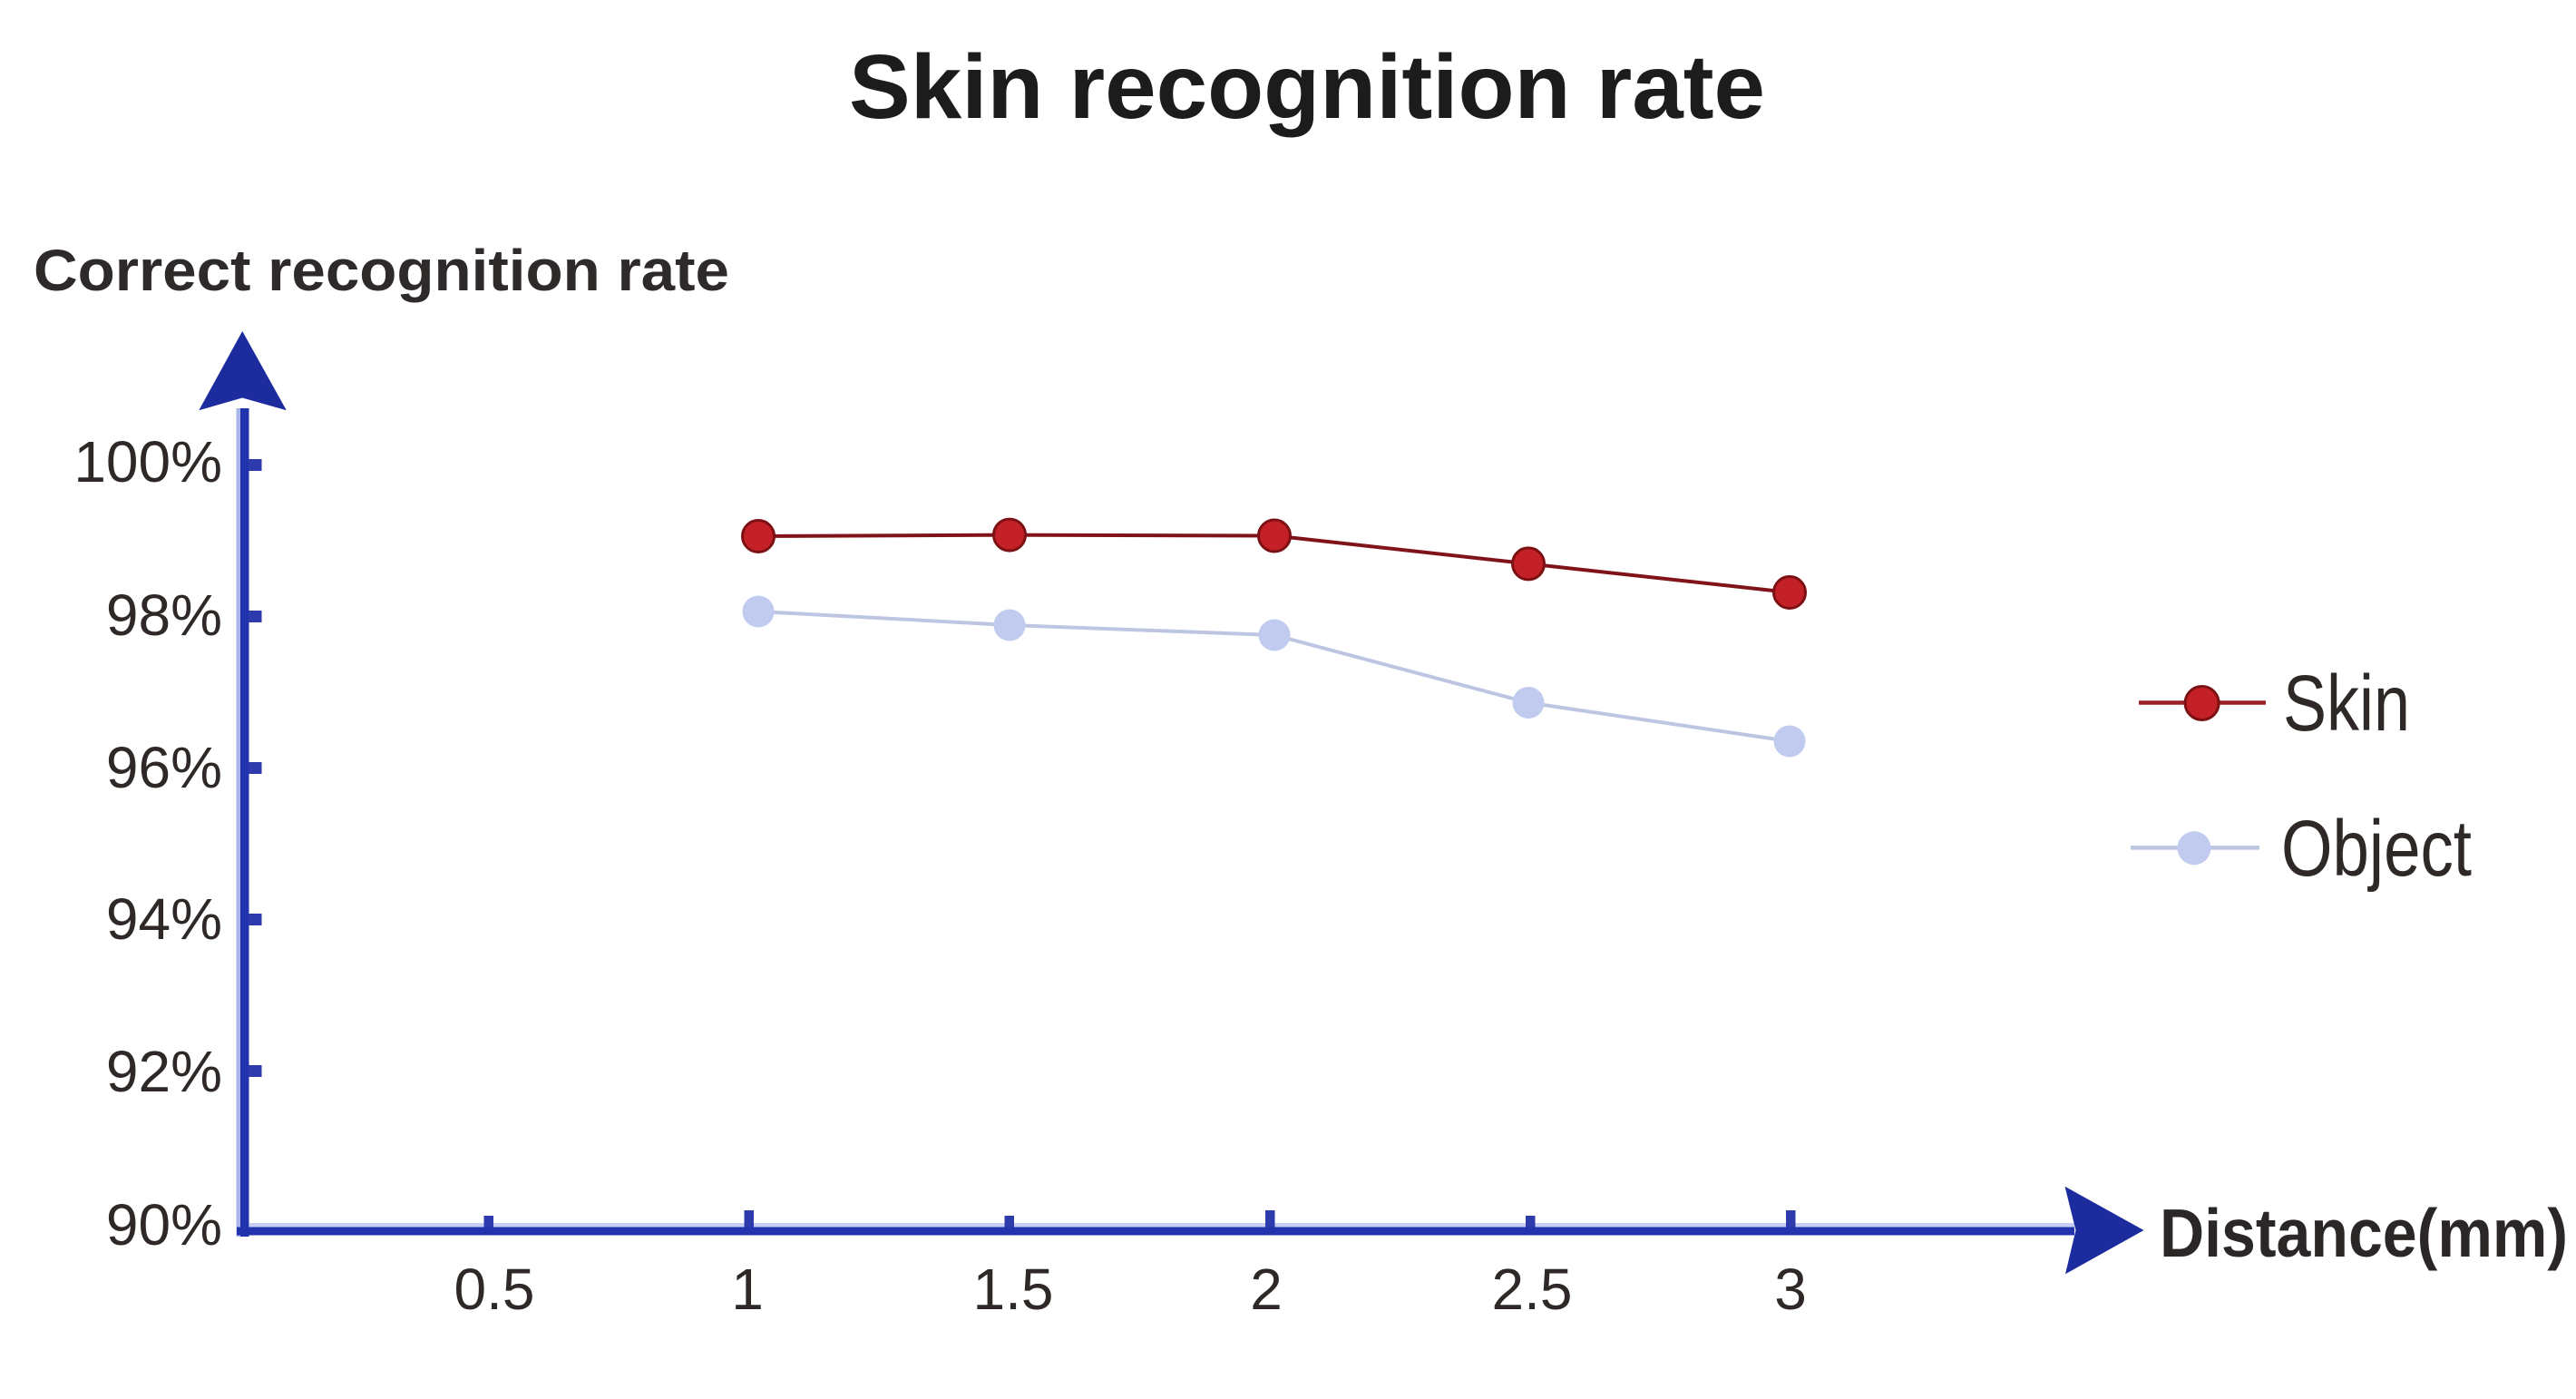 This screenshot has height=1399, width=2576. Describe the element at coordinates (2376, 849) in the screenshot. I see `svg-text: Object` at that location.